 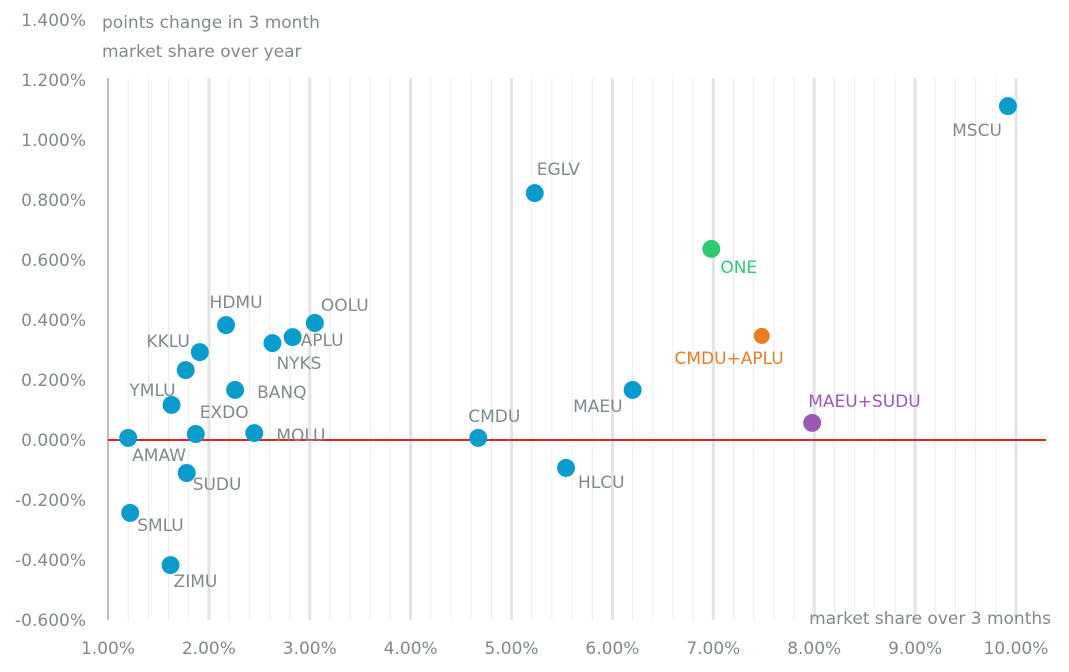 What do you see at coordinates (167, 342) in the screenshot?
I see `point-label: KKLU` at bounding box center [167, 342].